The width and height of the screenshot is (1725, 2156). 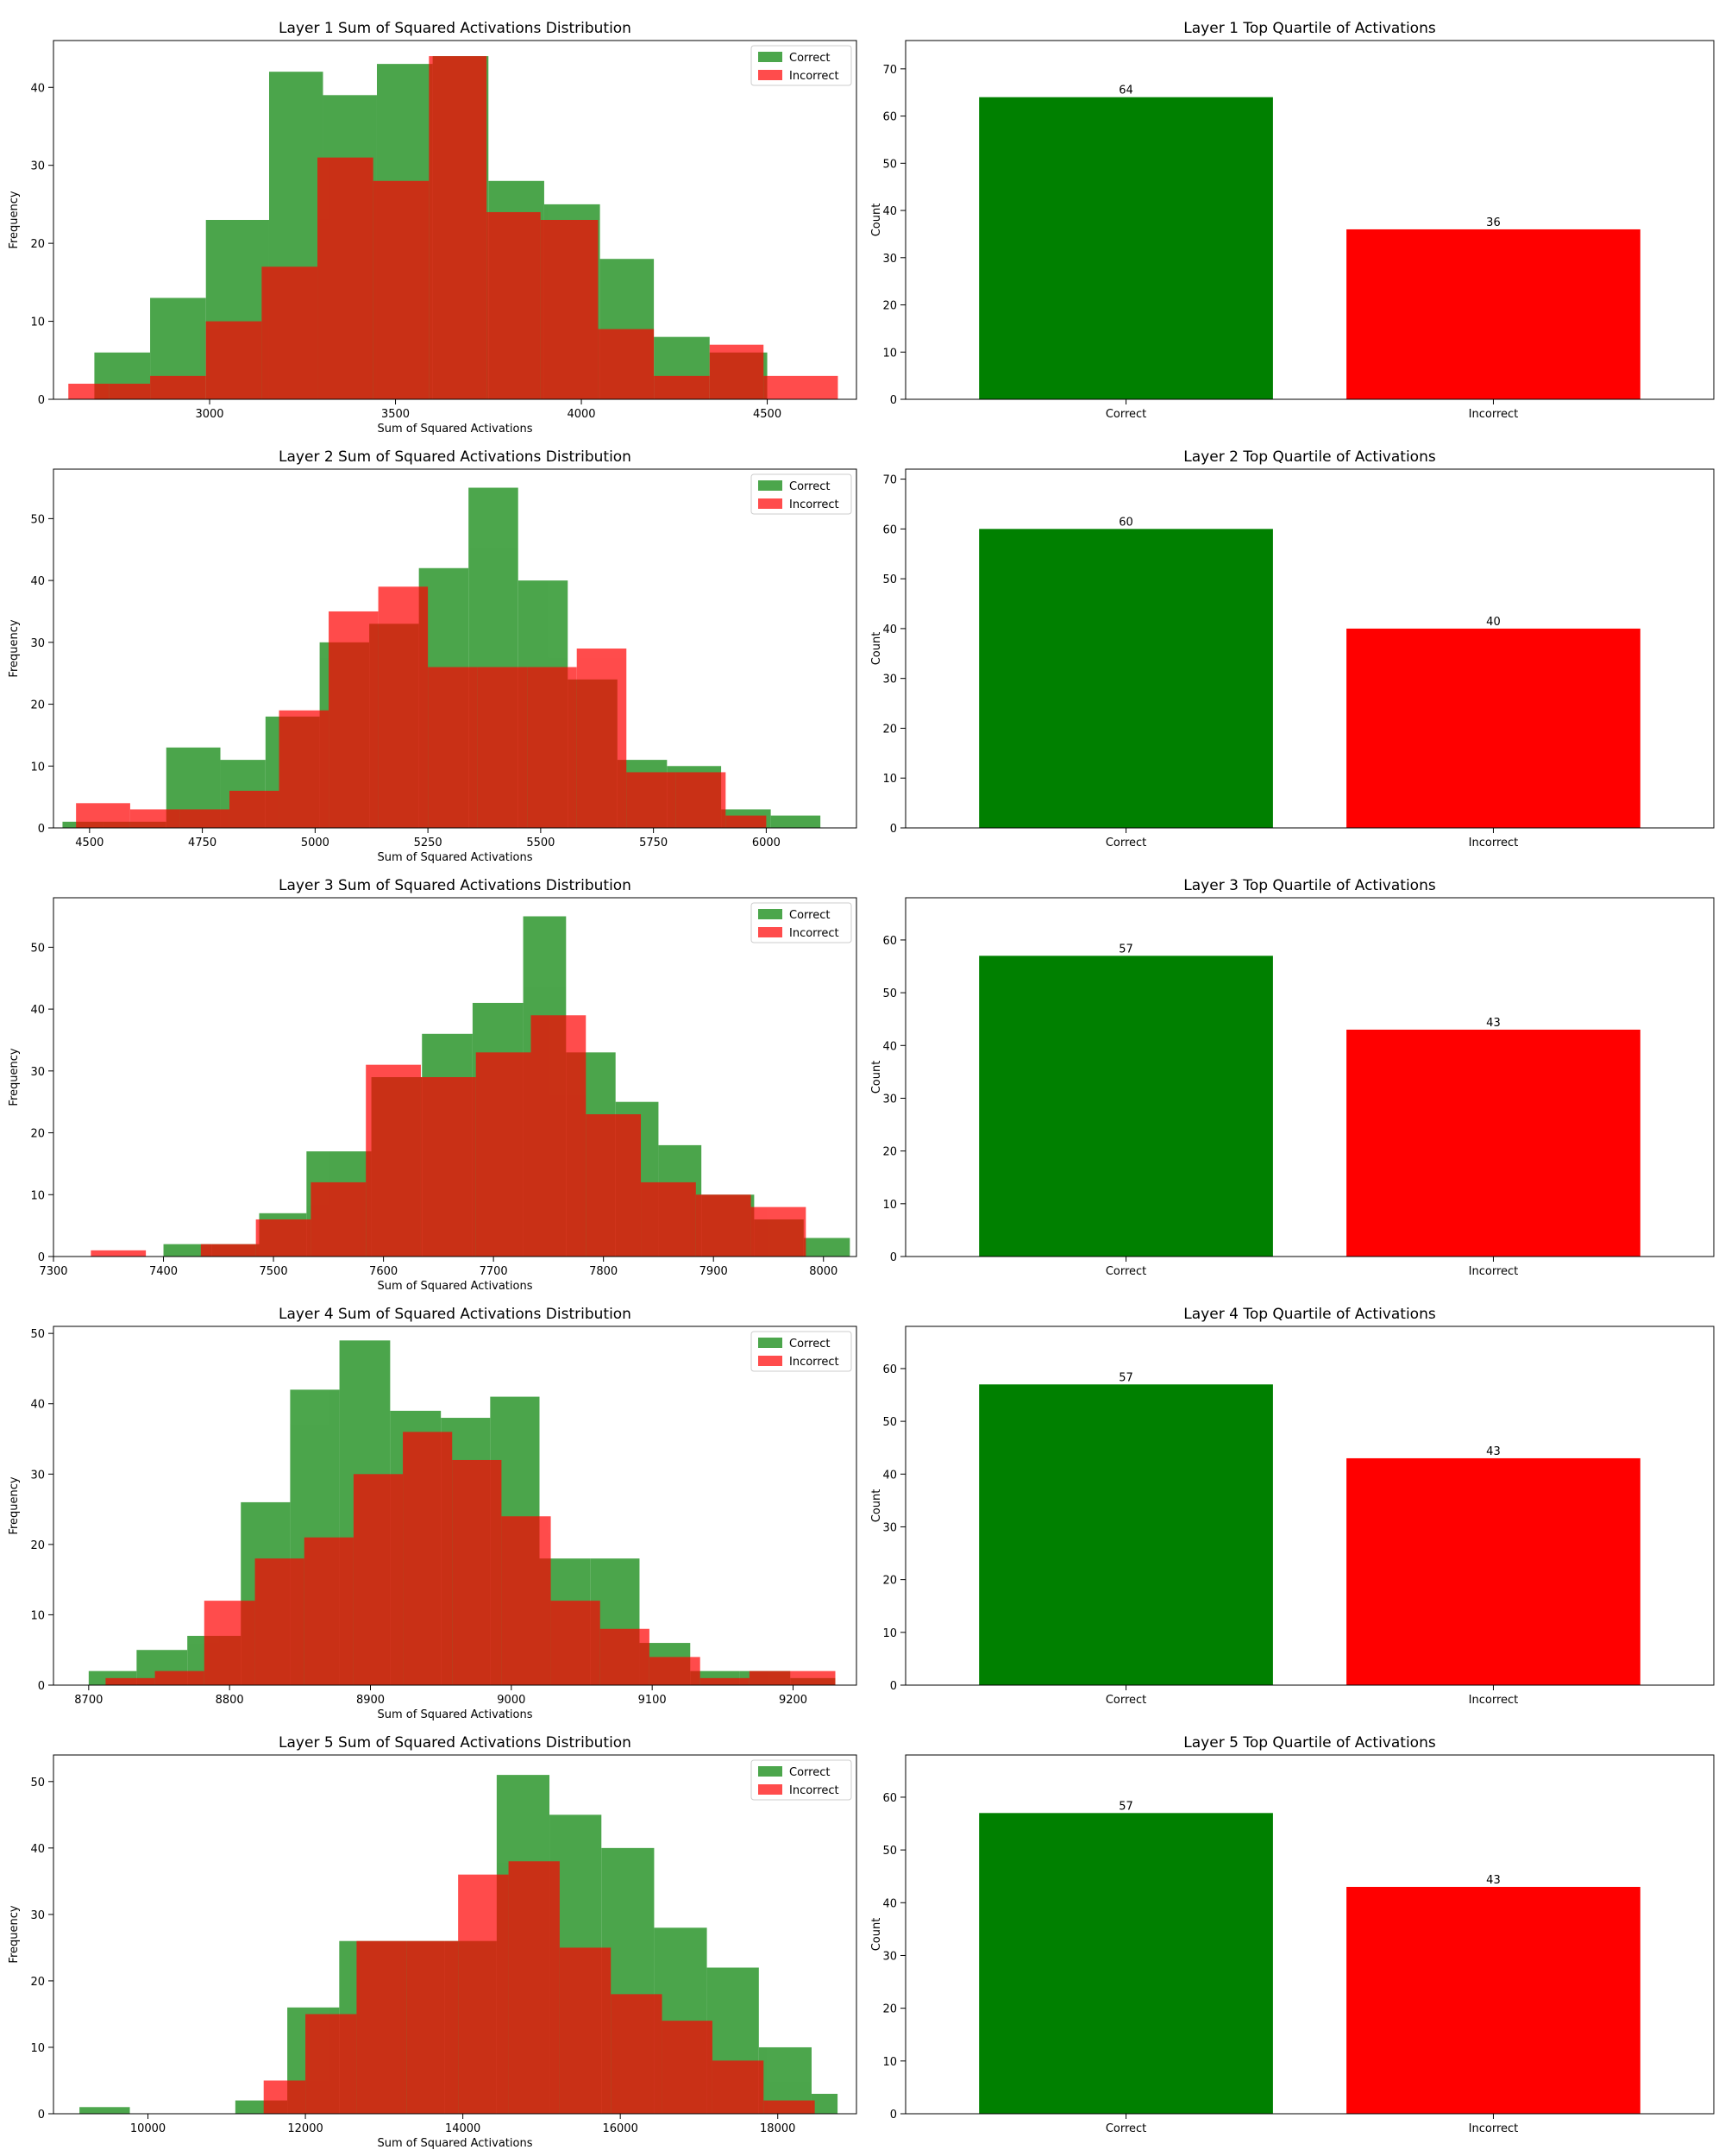 I want to click on x-tick-label: Incorrect, so click(x=1494, y=1271).